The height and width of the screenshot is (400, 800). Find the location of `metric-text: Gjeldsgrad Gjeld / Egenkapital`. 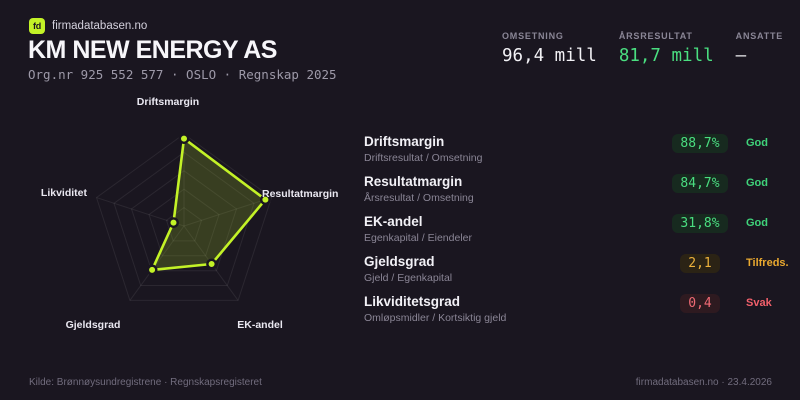

metric-text: Gjeldsgrad Gjeld / Egenkapital is located at coordinates (514, 269).